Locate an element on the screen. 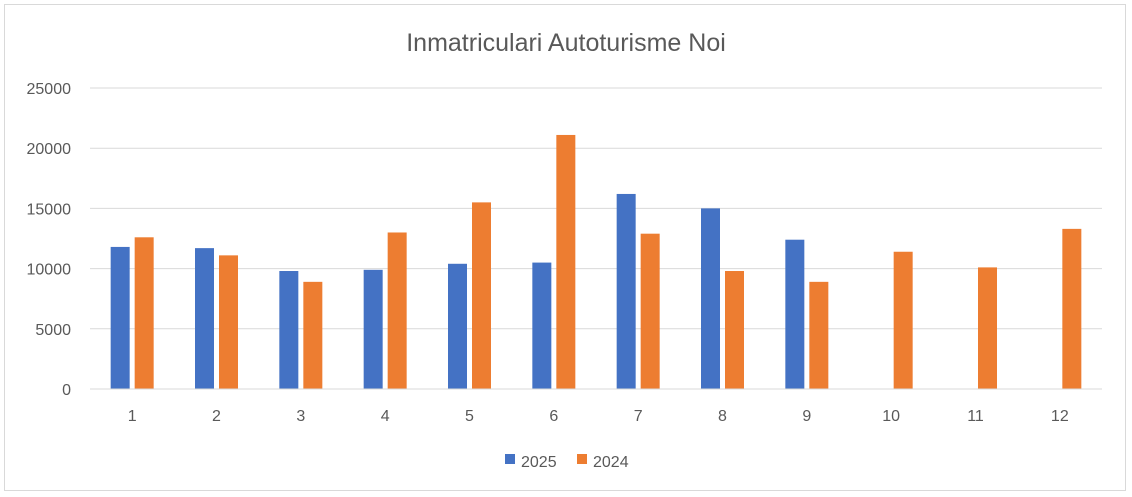 The height and width of the screenshot is (497, 1132). chart-title: Inmatriculari Autoturisme Noi is located at coordinates (566, 43).